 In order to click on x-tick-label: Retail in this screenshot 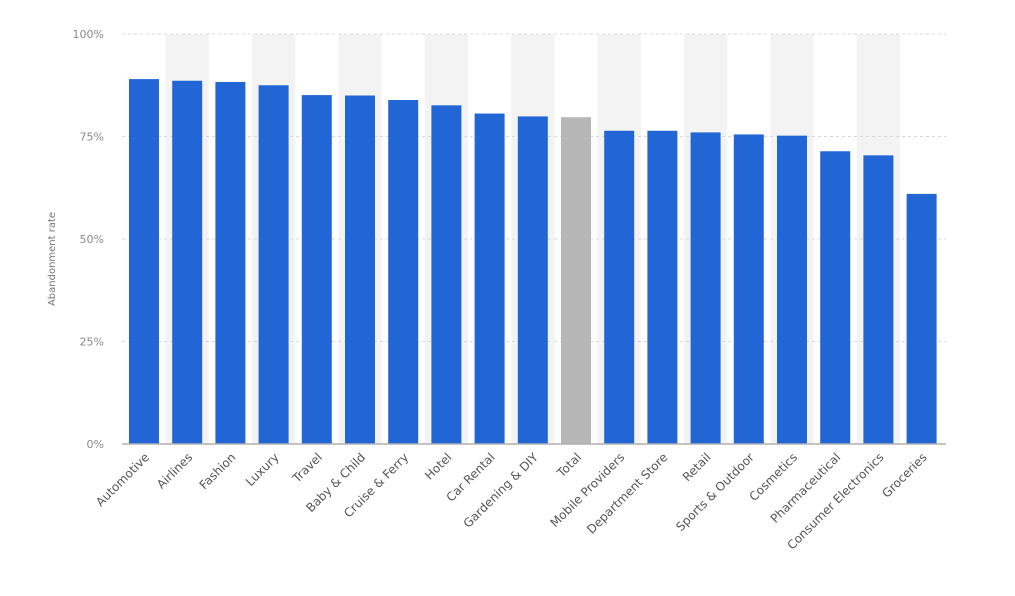, I will do `click(697, 467)`.